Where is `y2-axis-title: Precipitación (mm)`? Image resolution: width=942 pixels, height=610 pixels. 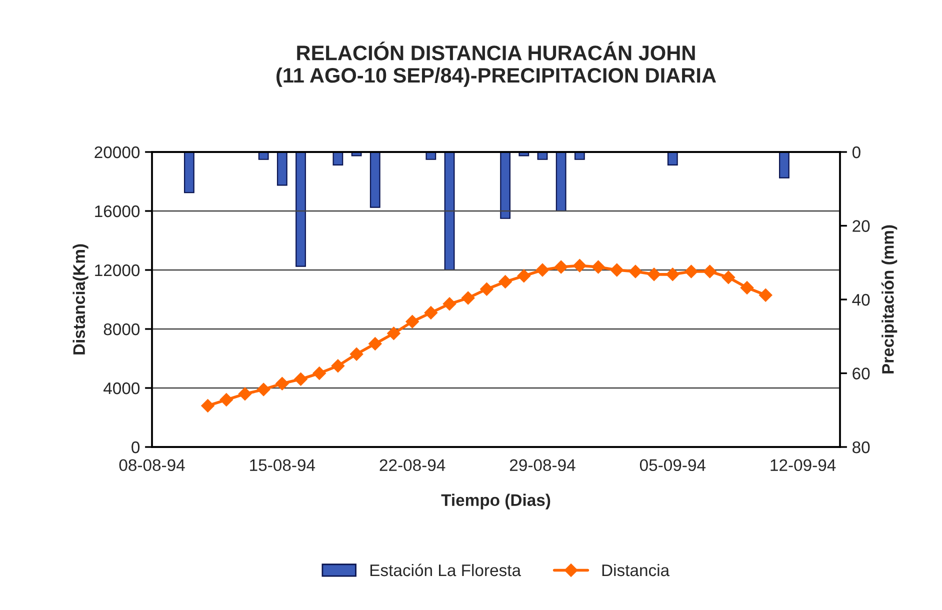 y2-axis-title: Precipitación (mm) is located at coordinates (889, 299).